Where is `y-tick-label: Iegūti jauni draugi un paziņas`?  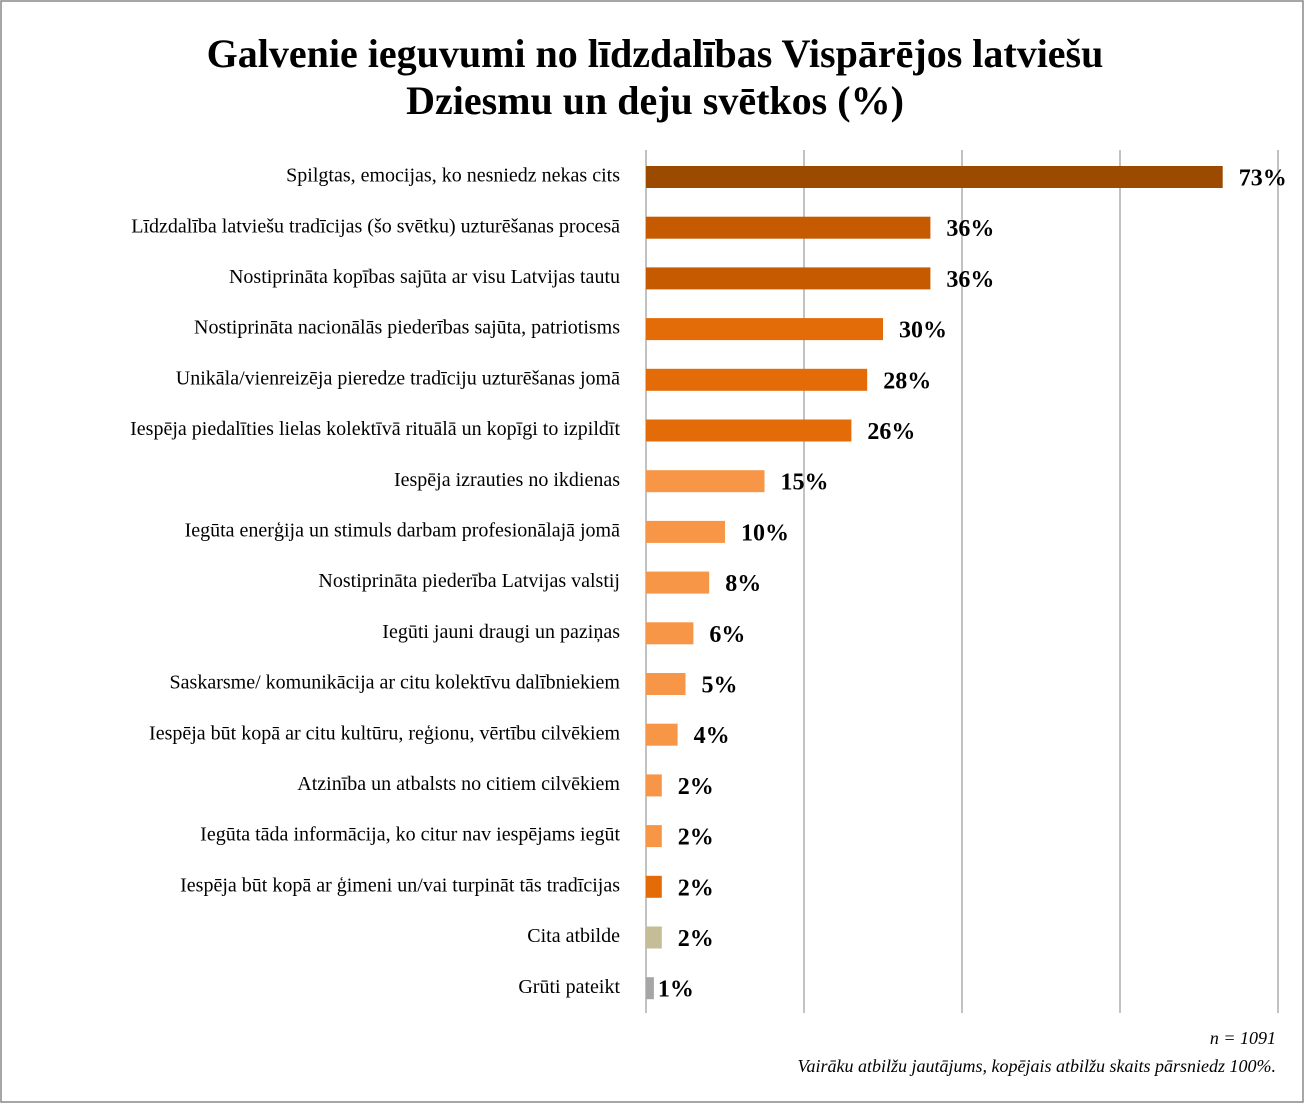
y-tick-label: Iegūti jauni draugi un paziņas is located at coordinates (501, 632).